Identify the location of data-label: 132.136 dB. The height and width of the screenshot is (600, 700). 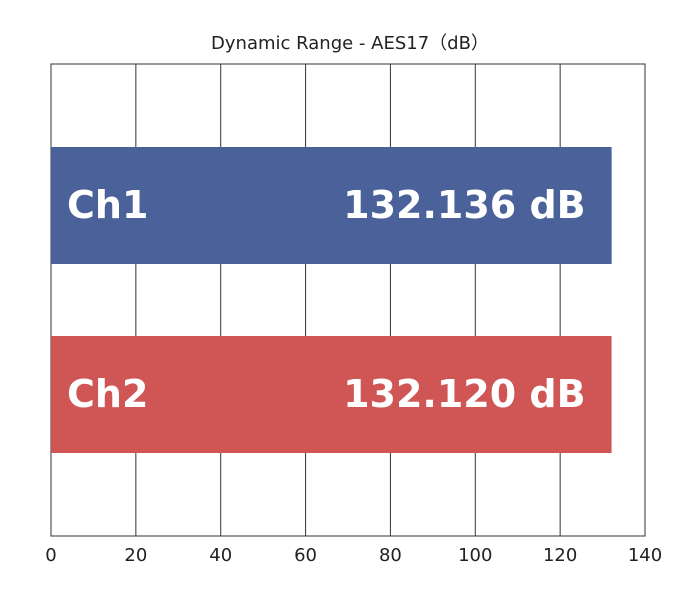
(464, 205).